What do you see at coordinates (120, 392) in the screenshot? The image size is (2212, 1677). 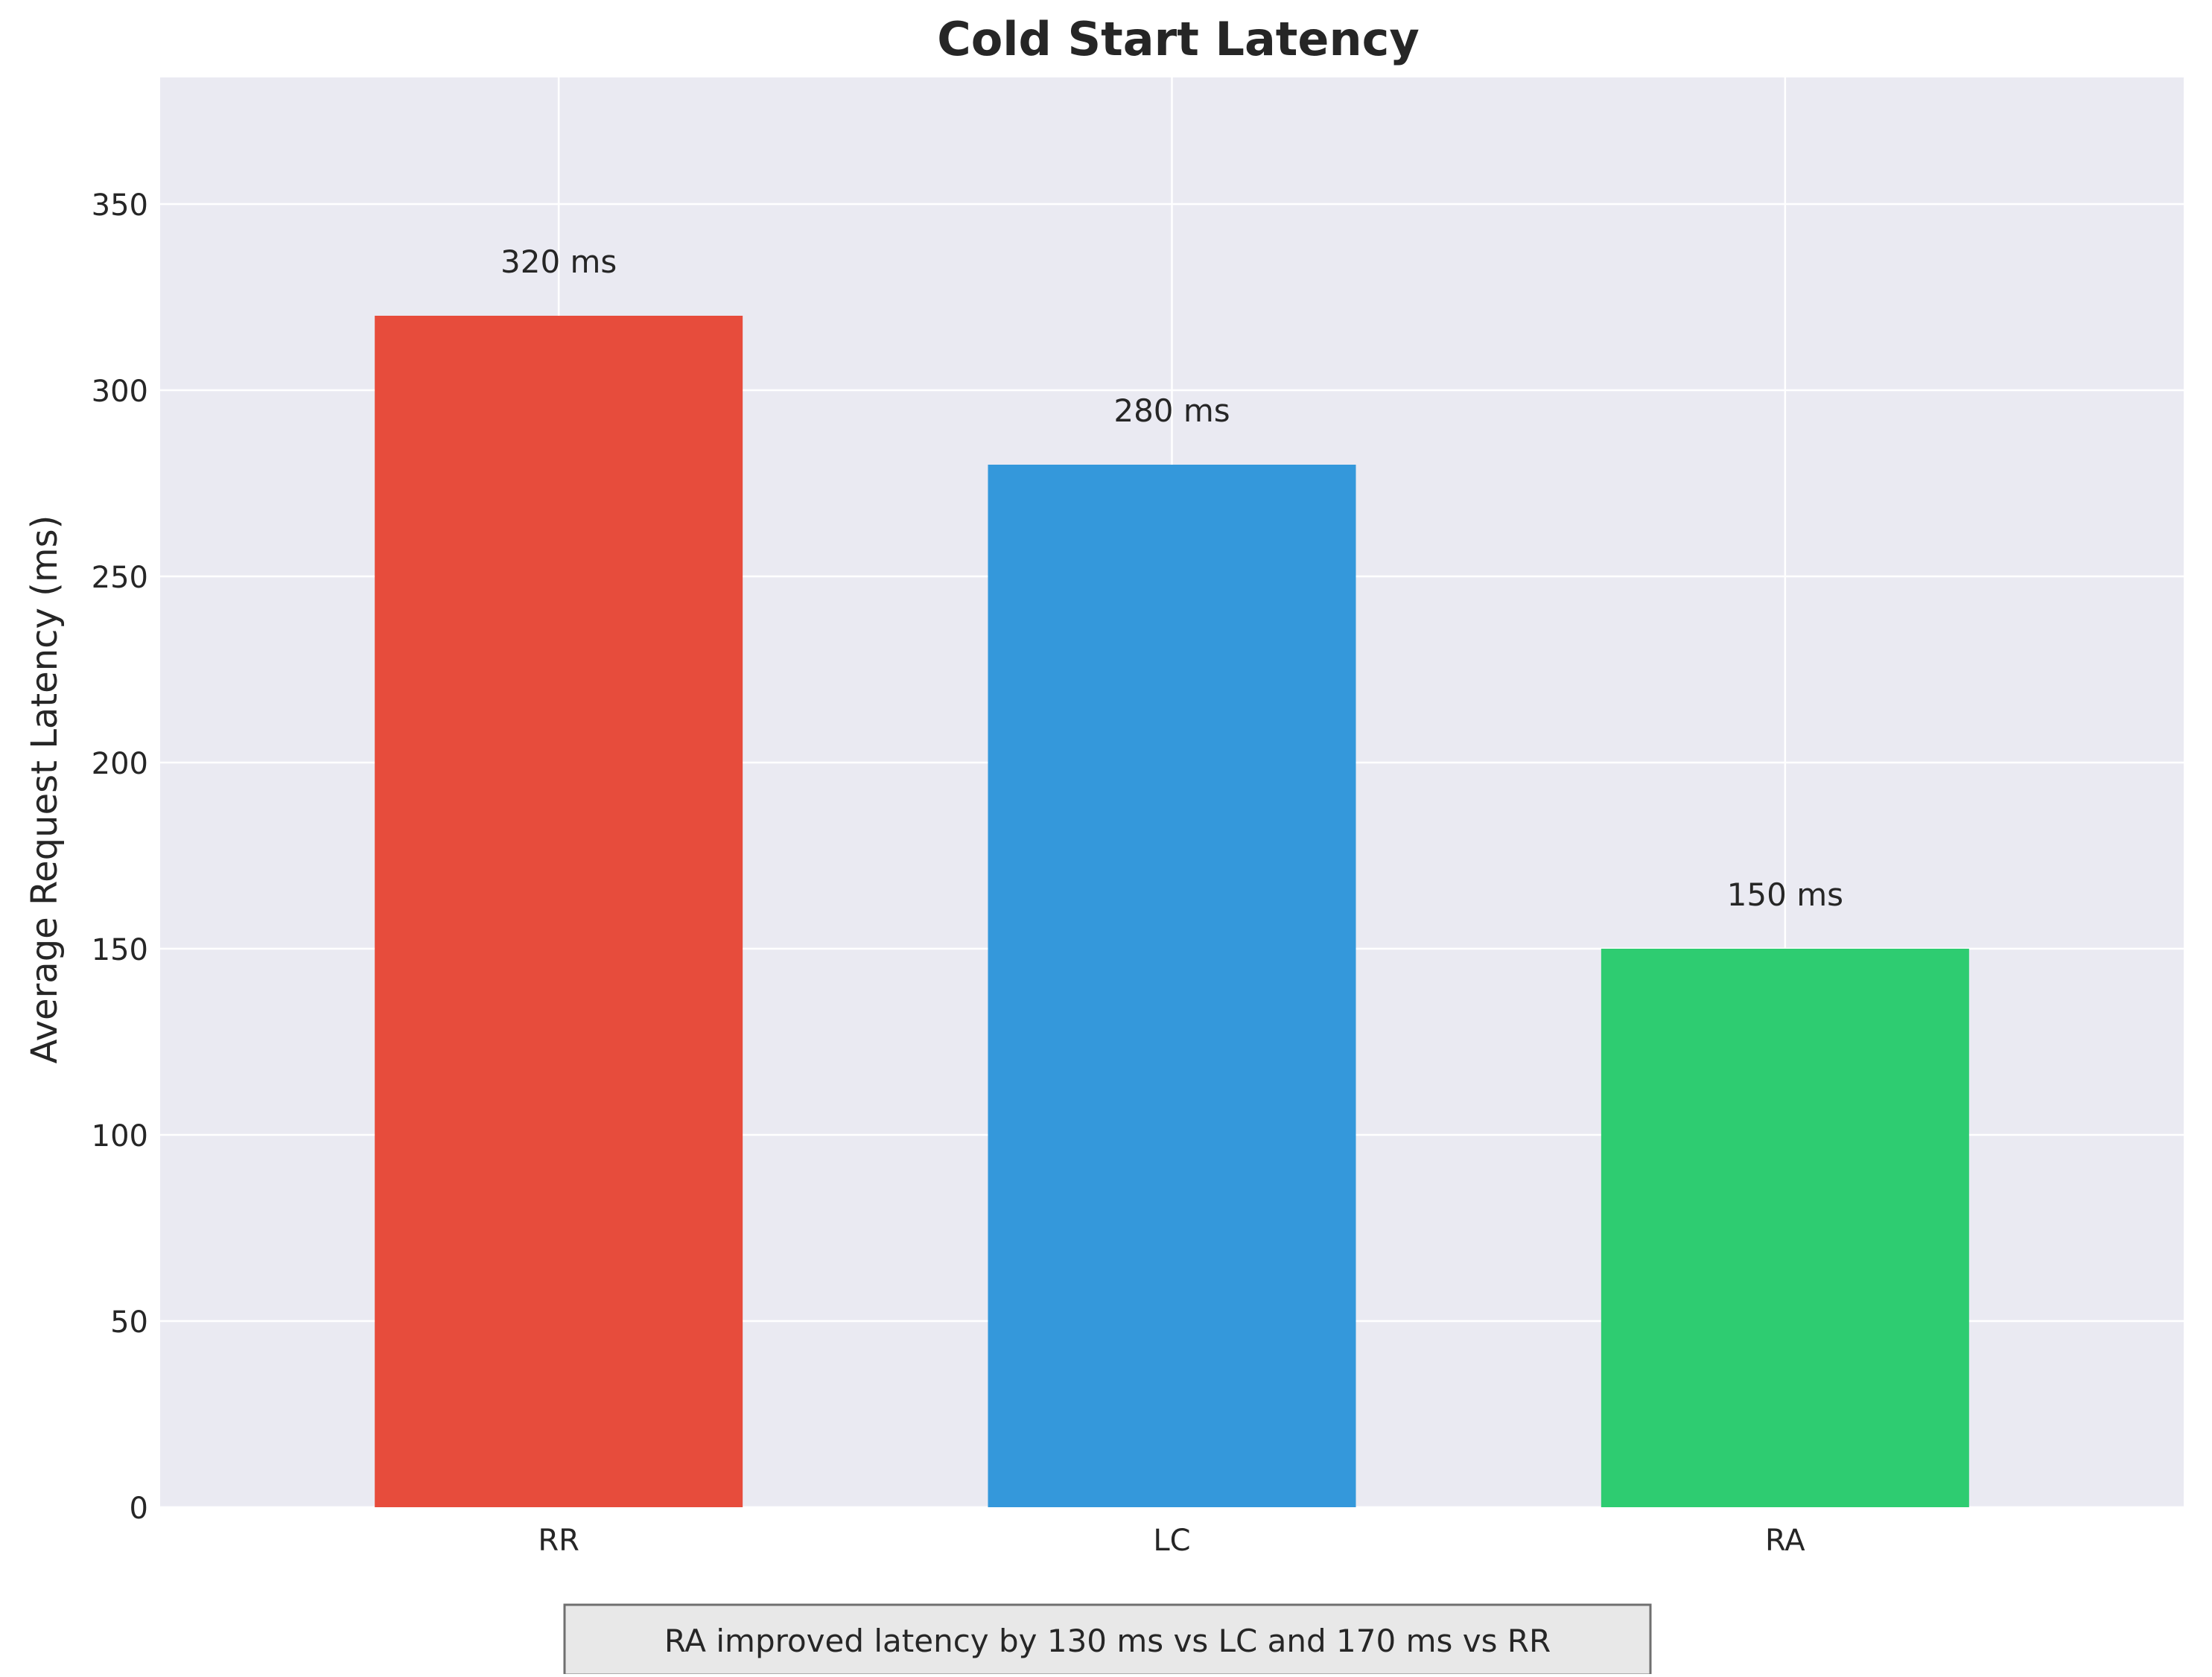 I see `y-tick-label: 300` at bounding box center [120, 392].